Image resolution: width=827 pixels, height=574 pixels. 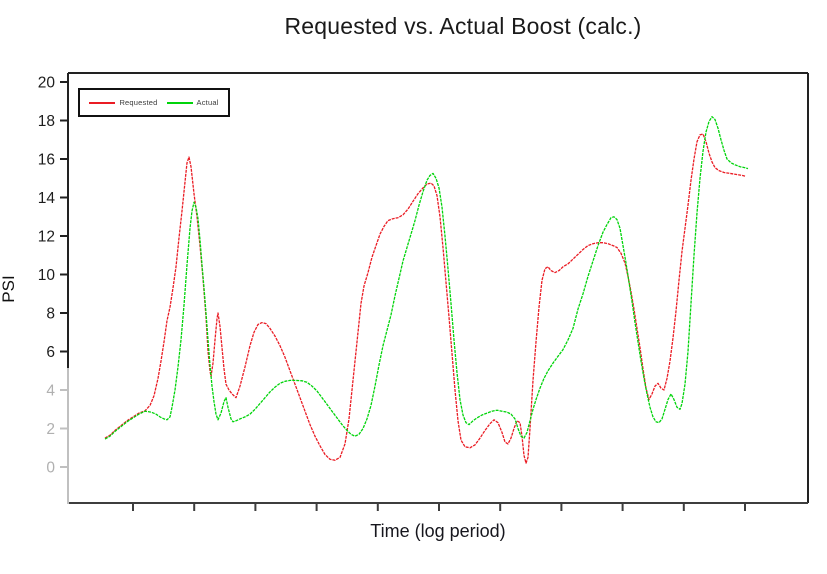 I want to click on requested-line-swatch, so click(x=102, y=102).